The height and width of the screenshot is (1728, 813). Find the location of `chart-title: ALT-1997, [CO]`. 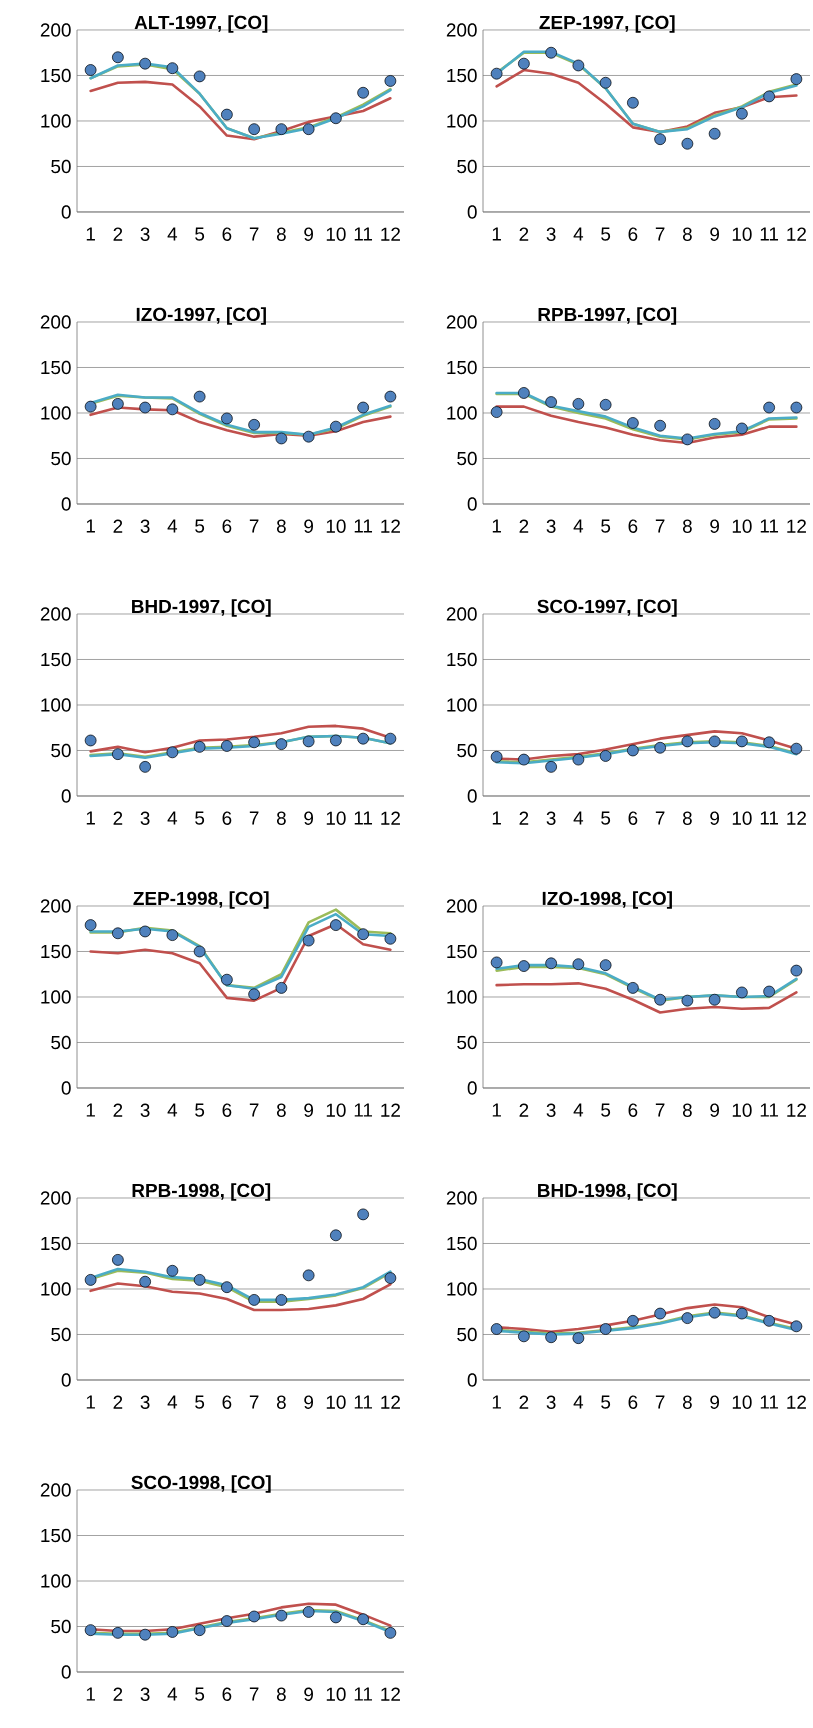

chart-title: ALT-1997, [CO] is located at coordinates (201, 24).